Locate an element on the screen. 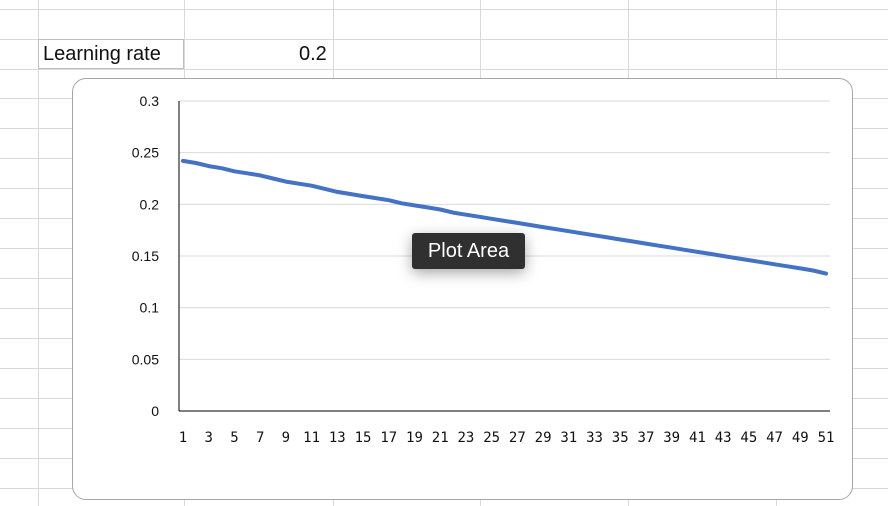 The height and width of the screenshot is (506, 888). plot-area-tooltip: Plot Area is located at coordinates (468, 251).